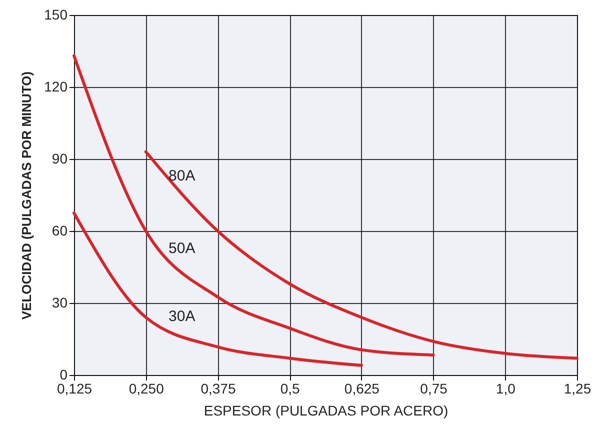 This screenshot has height=435, width=596. Describe the element at coordinates (60, 302) in the screenshot. I see `y-tick-label: 30` at that location.